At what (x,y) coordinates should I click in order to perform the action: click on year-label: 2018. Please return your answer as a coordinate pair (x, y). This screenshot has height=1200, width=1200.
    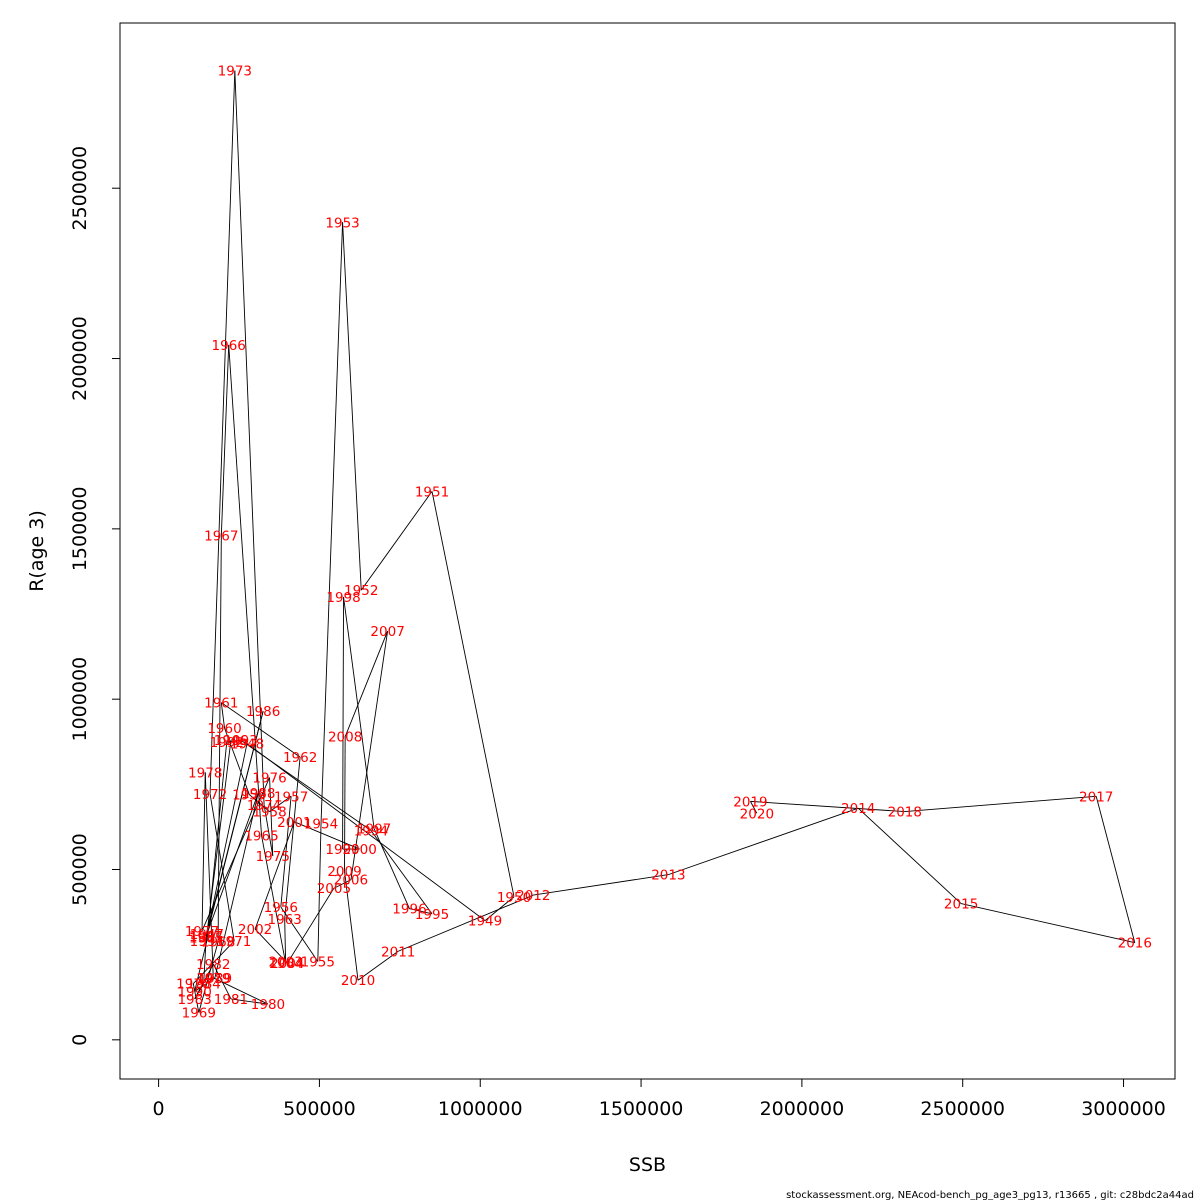
    Looking at the image, I should click on (905, 813).